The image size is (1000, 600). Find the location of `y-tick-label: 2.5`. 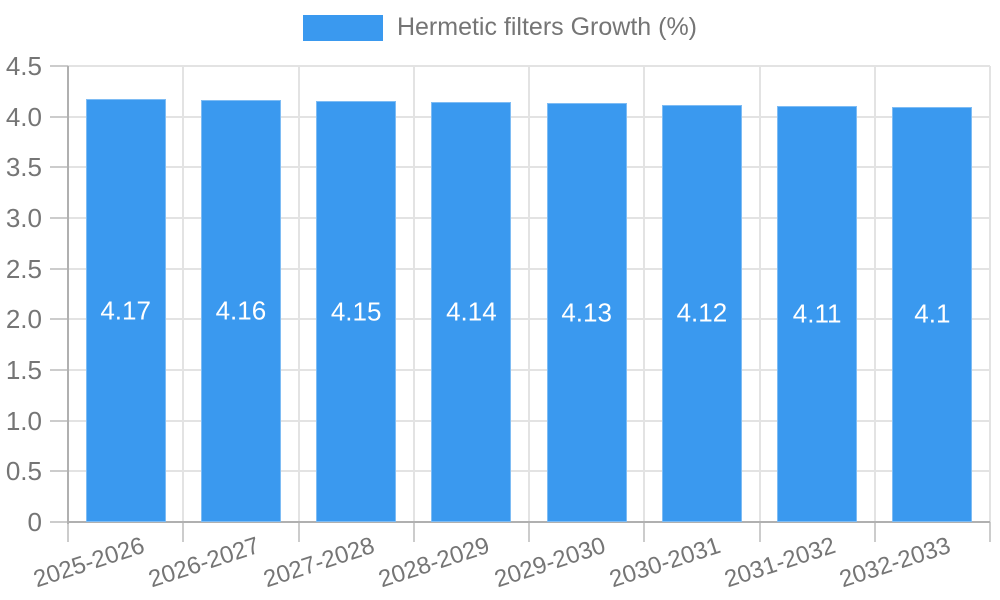

y-tick-label: 2.5 is located at coordinates (23, 268).